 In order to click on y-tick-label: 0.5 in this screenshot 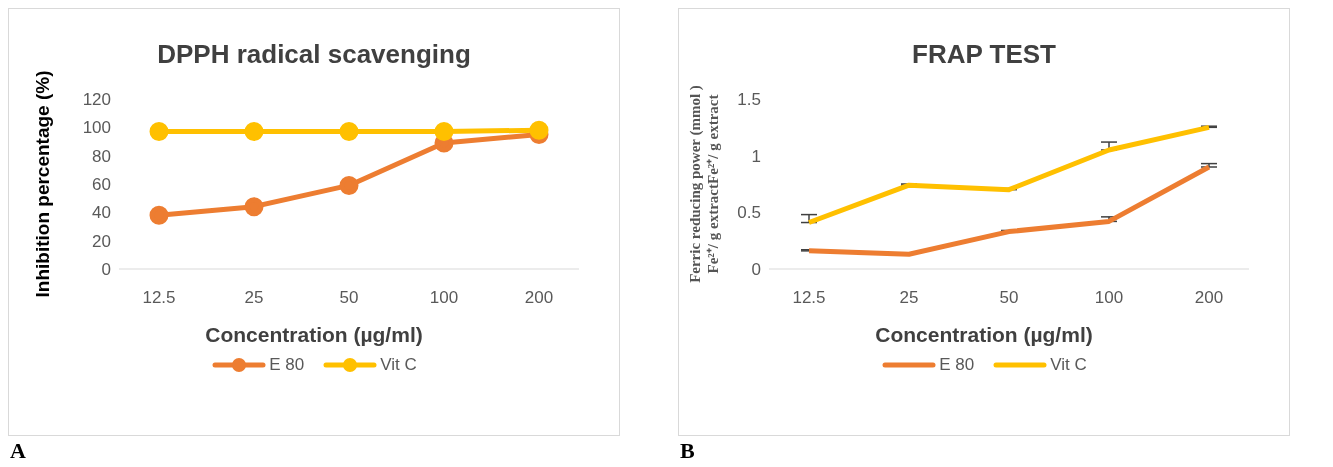, I will do `click(749, 213)`.